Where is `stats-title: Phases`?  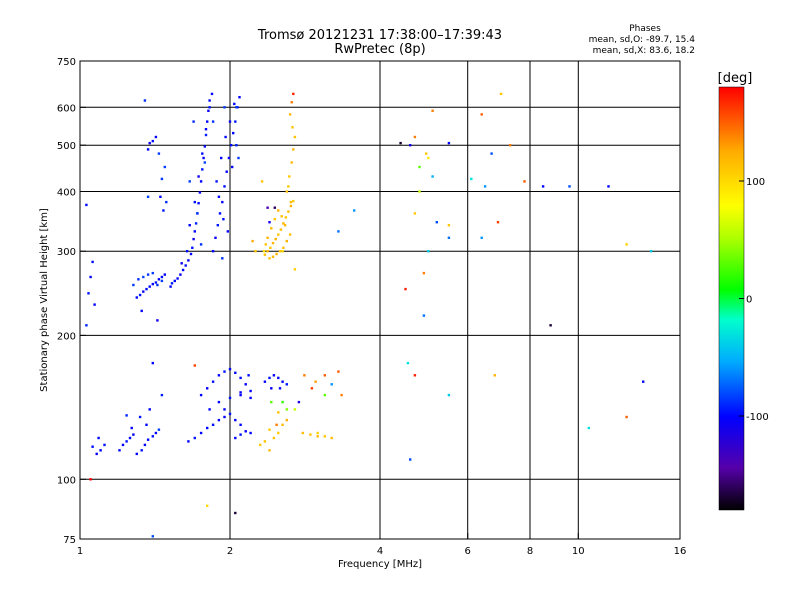 stats-title: Phases is located at coordinates (645, 29).